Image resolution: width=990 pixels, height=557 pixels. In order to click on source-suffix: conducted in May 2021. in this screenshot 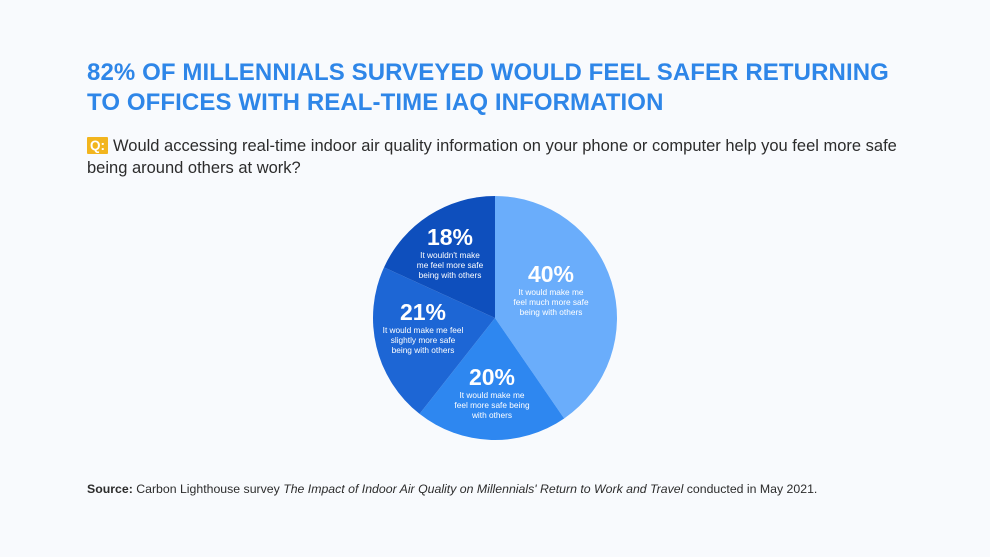, I will do `click(752, 489)`.